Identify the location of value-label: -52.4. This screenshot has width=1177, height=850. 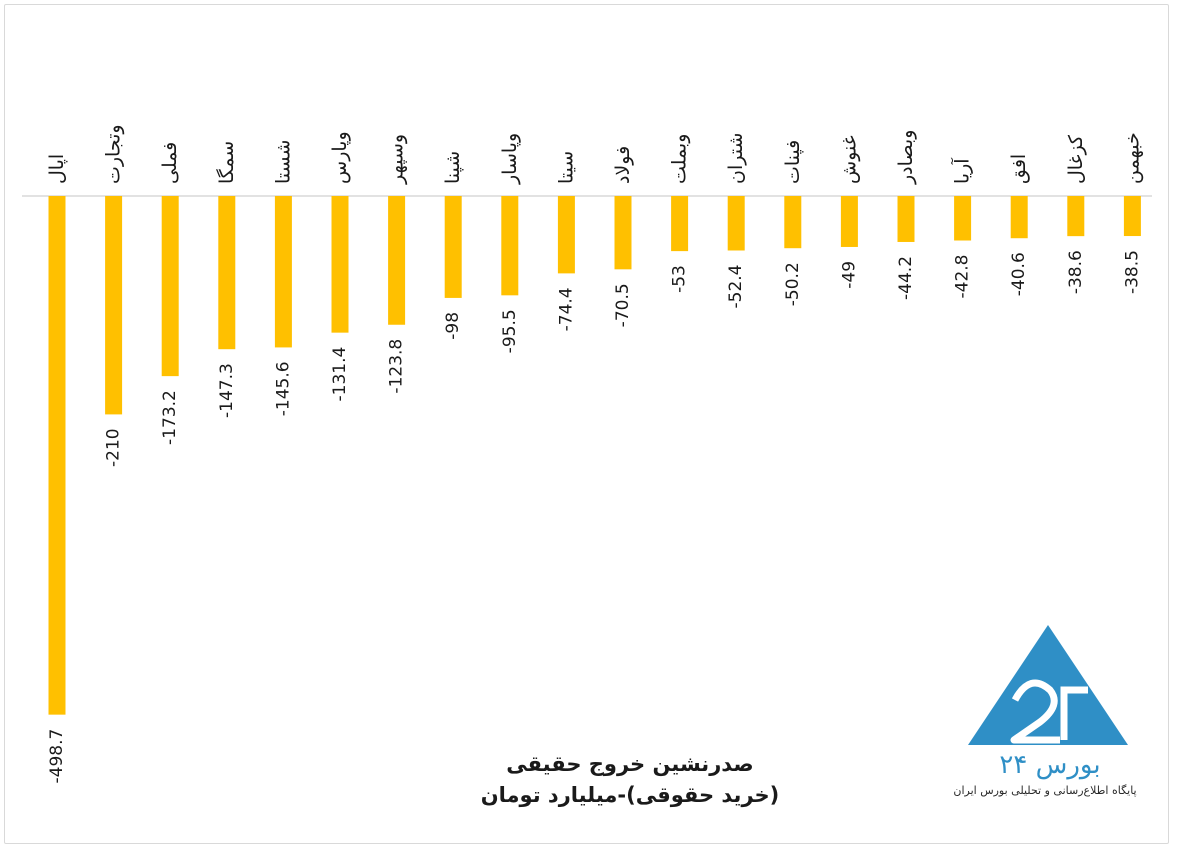
(736, 286).